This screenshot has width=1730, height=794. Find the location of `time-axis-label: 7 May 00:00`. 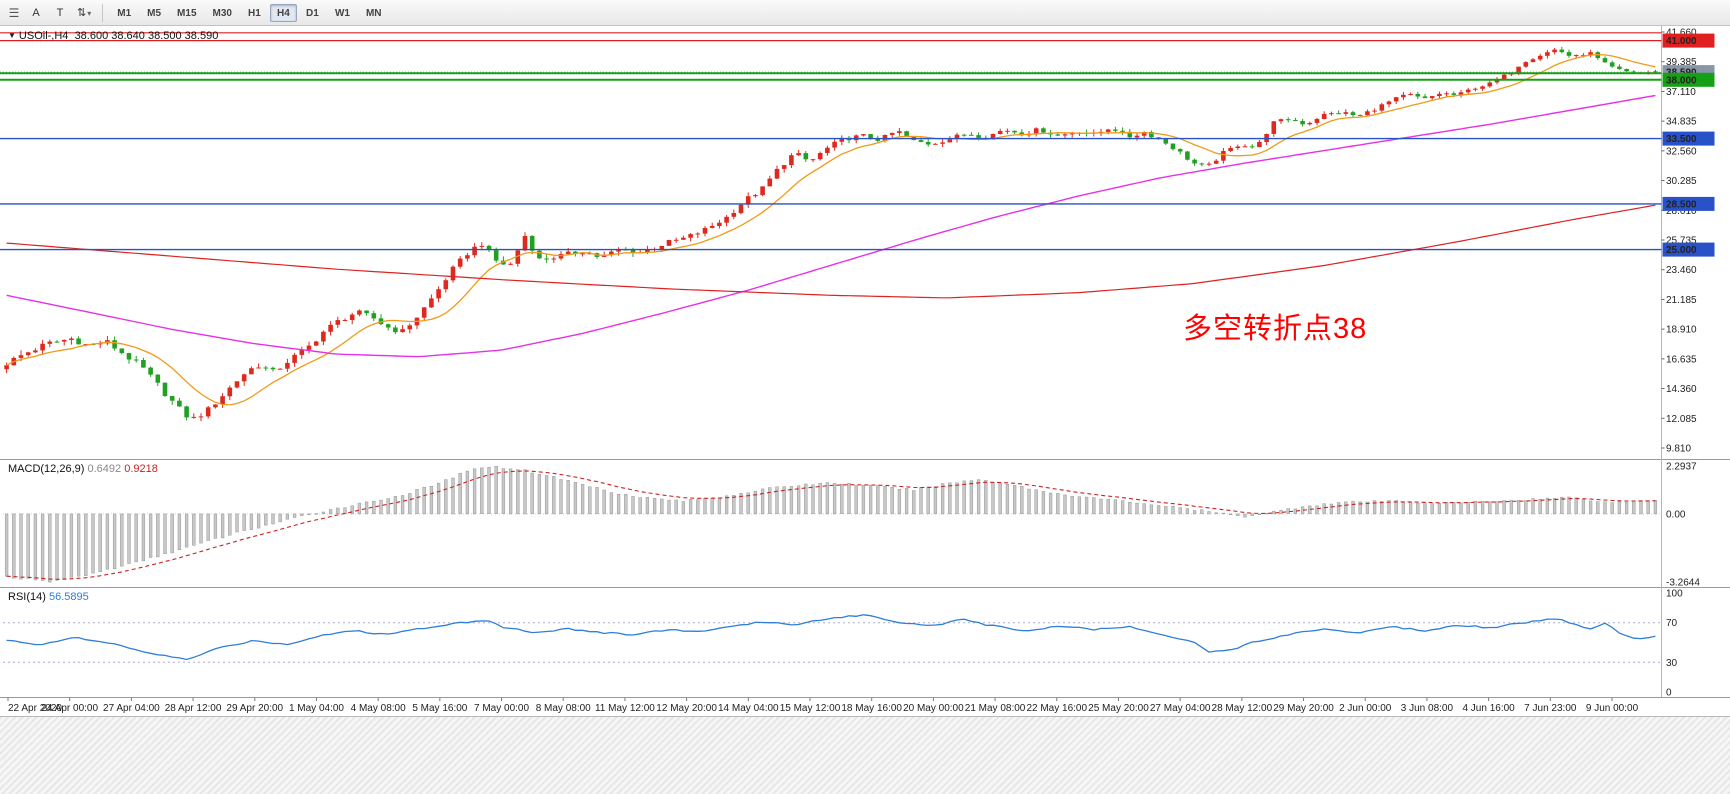

time-axis-label: 7 May 00:00 is located at coordinates (501, 708).